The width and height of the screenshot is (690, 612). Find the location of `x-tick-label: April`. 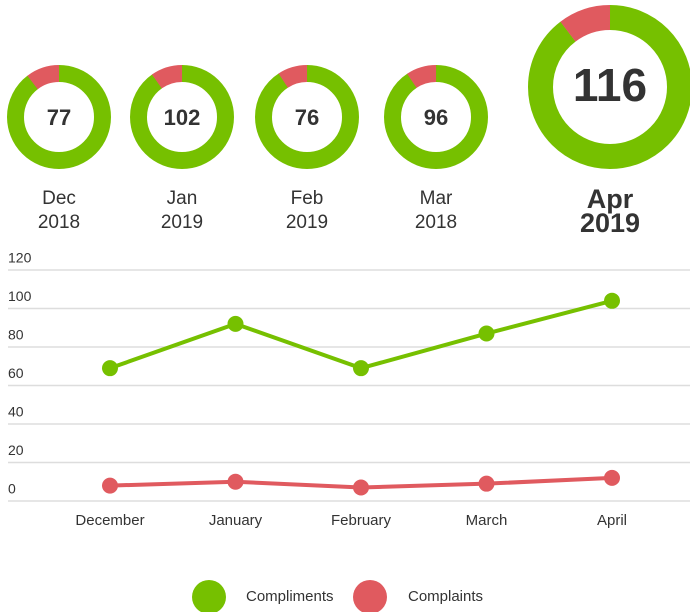

x-tick-label: April is located at coordinates (612, 520).